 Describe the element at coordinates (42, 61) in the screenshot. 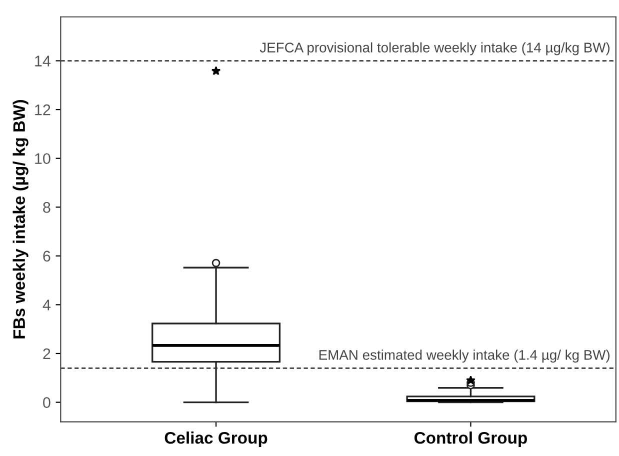

I see `y-tick-label: 14` at that location.